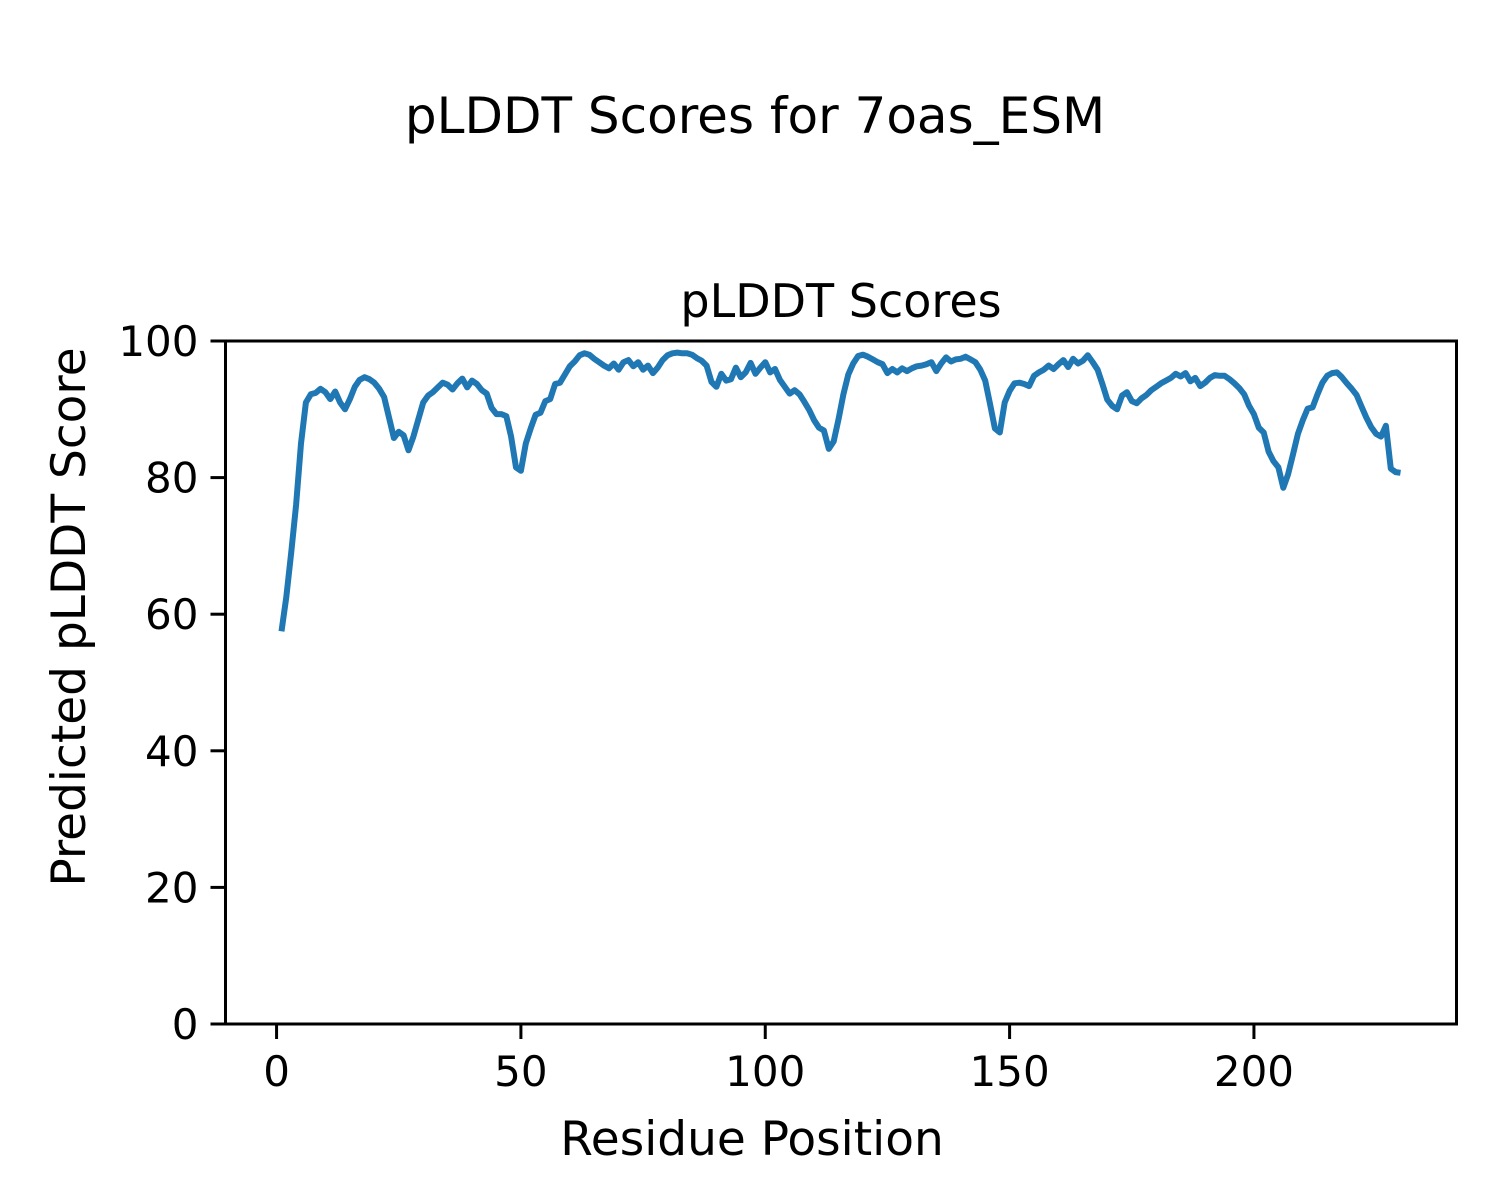  What do you see at coordinates (1010, 1071) in the screenshot?
I see `x-tick-label: 150` at bounding box center [1010, 1071].